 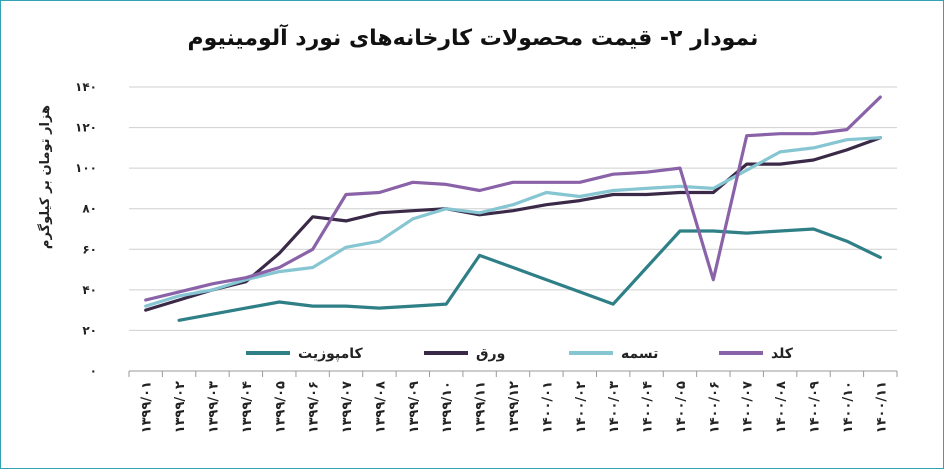 What do you see at coordinates (86, 128) in the screenshot?
I see `y-tick-label: ۱۲۰` at bounding box center [86, 128].